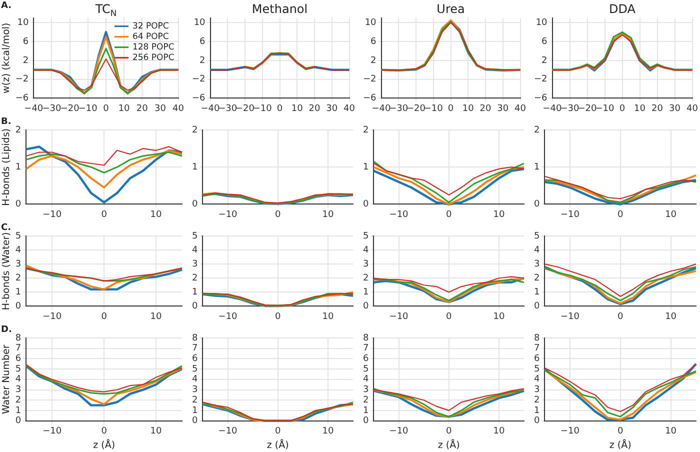 The width and height of the screenshot is (700, 452). What do you see at coordinates (195, 349) in the screenshot?
I see `y-tick-label: 7` at bounding box center [195, 349].